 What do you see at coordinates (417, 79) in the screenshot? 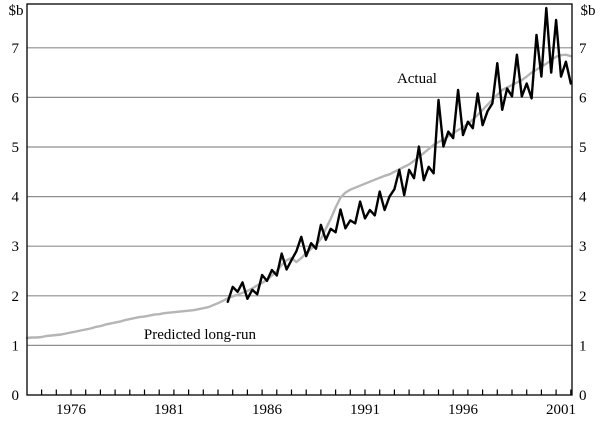
I see `actual-label: Actual` at bounding box center [417, 79].